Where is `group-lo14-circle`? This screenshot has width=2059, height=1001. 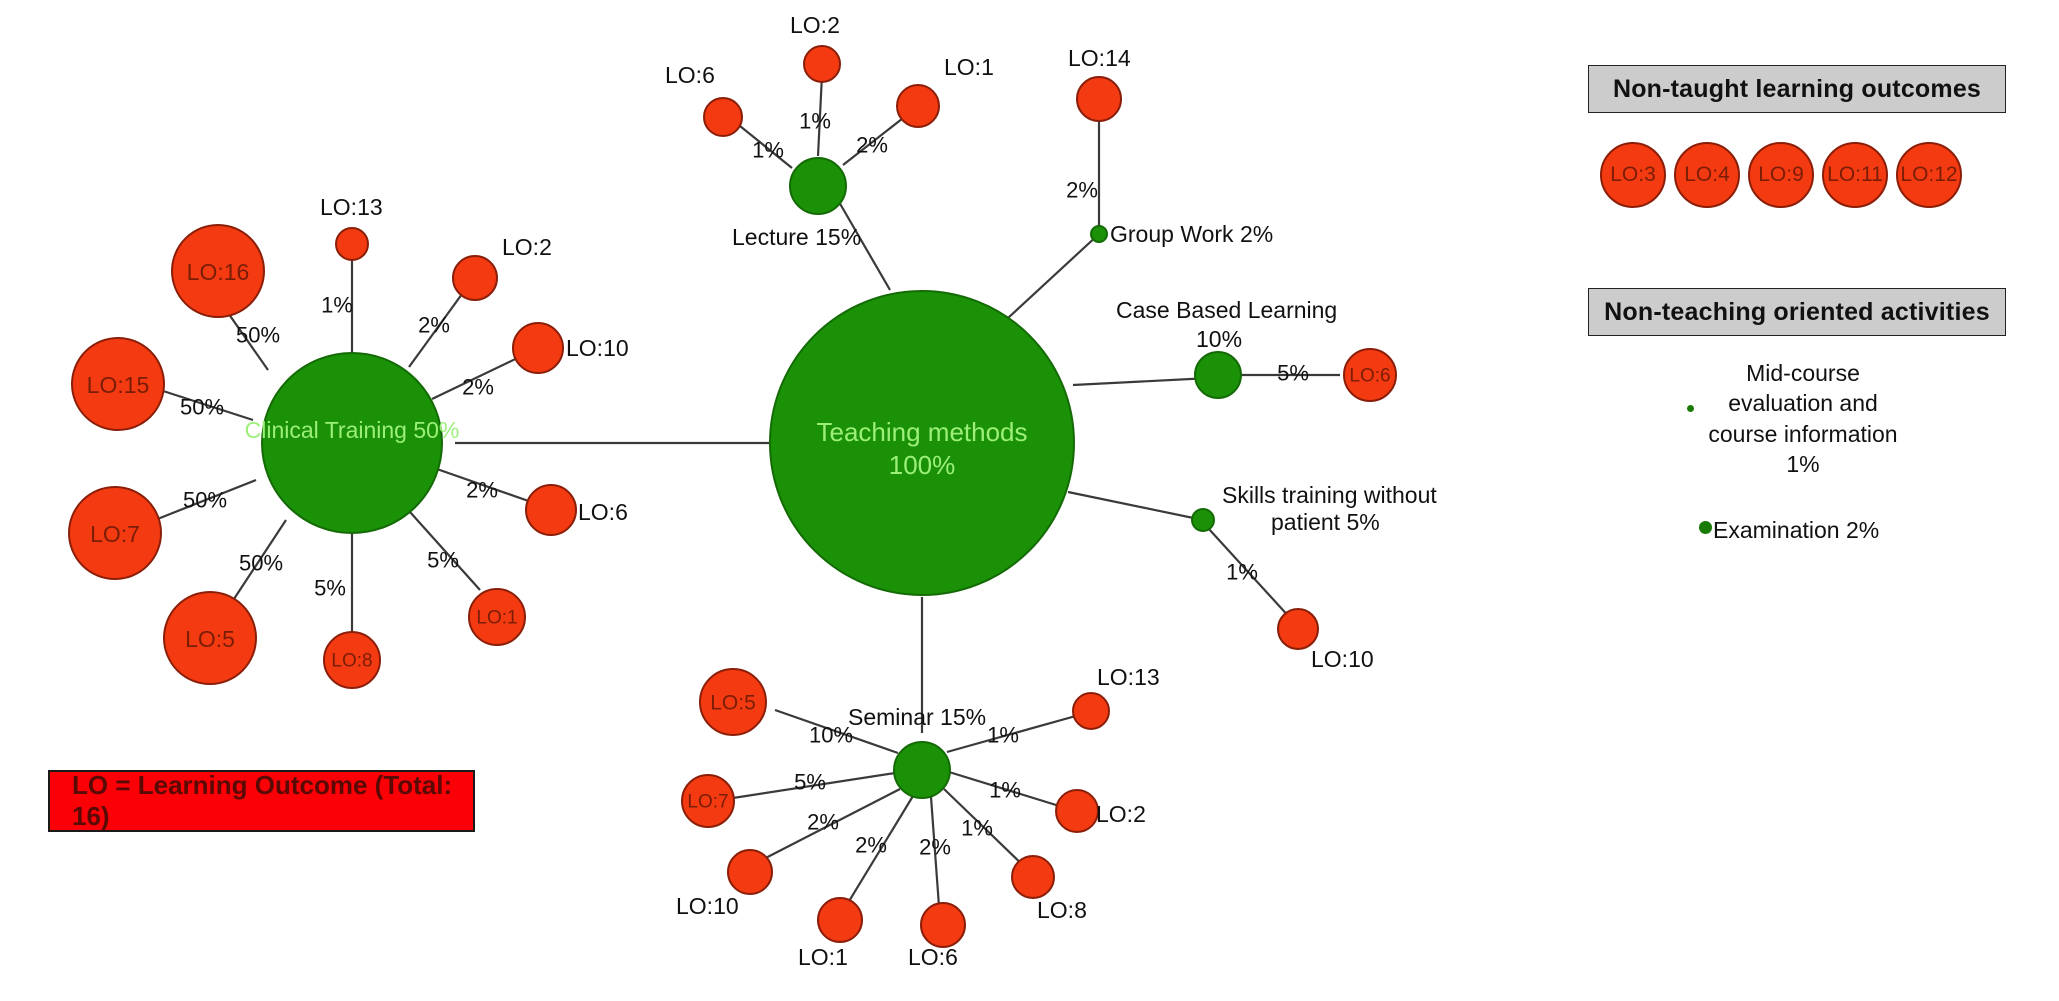
group-lo14-circle is located at coordinates (1099, 99).